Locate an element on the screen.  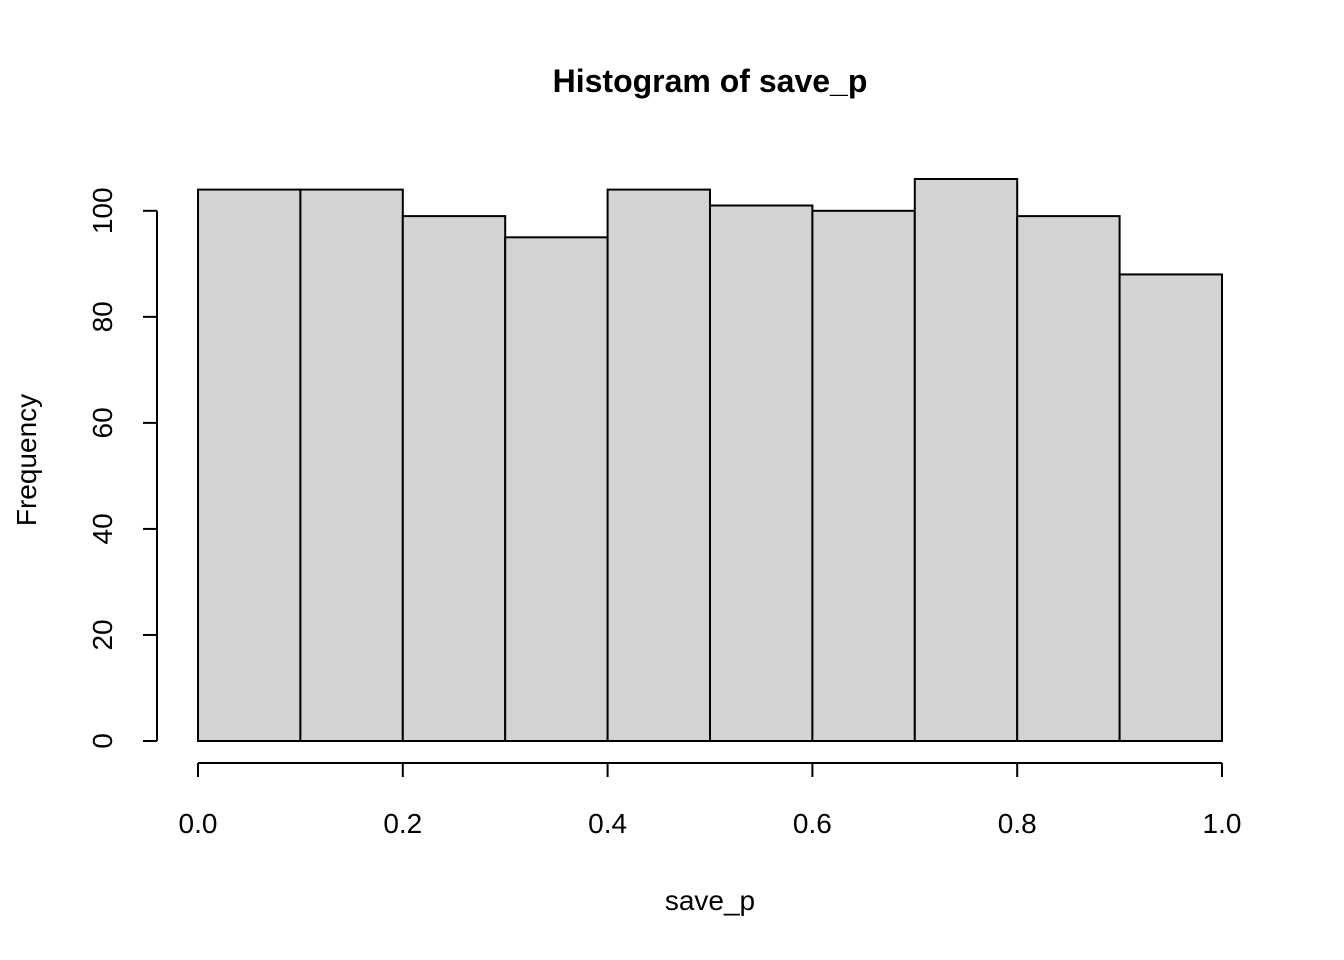
y-axis: 0 20 40 60 80 100 is located at coordinates (122, 468).